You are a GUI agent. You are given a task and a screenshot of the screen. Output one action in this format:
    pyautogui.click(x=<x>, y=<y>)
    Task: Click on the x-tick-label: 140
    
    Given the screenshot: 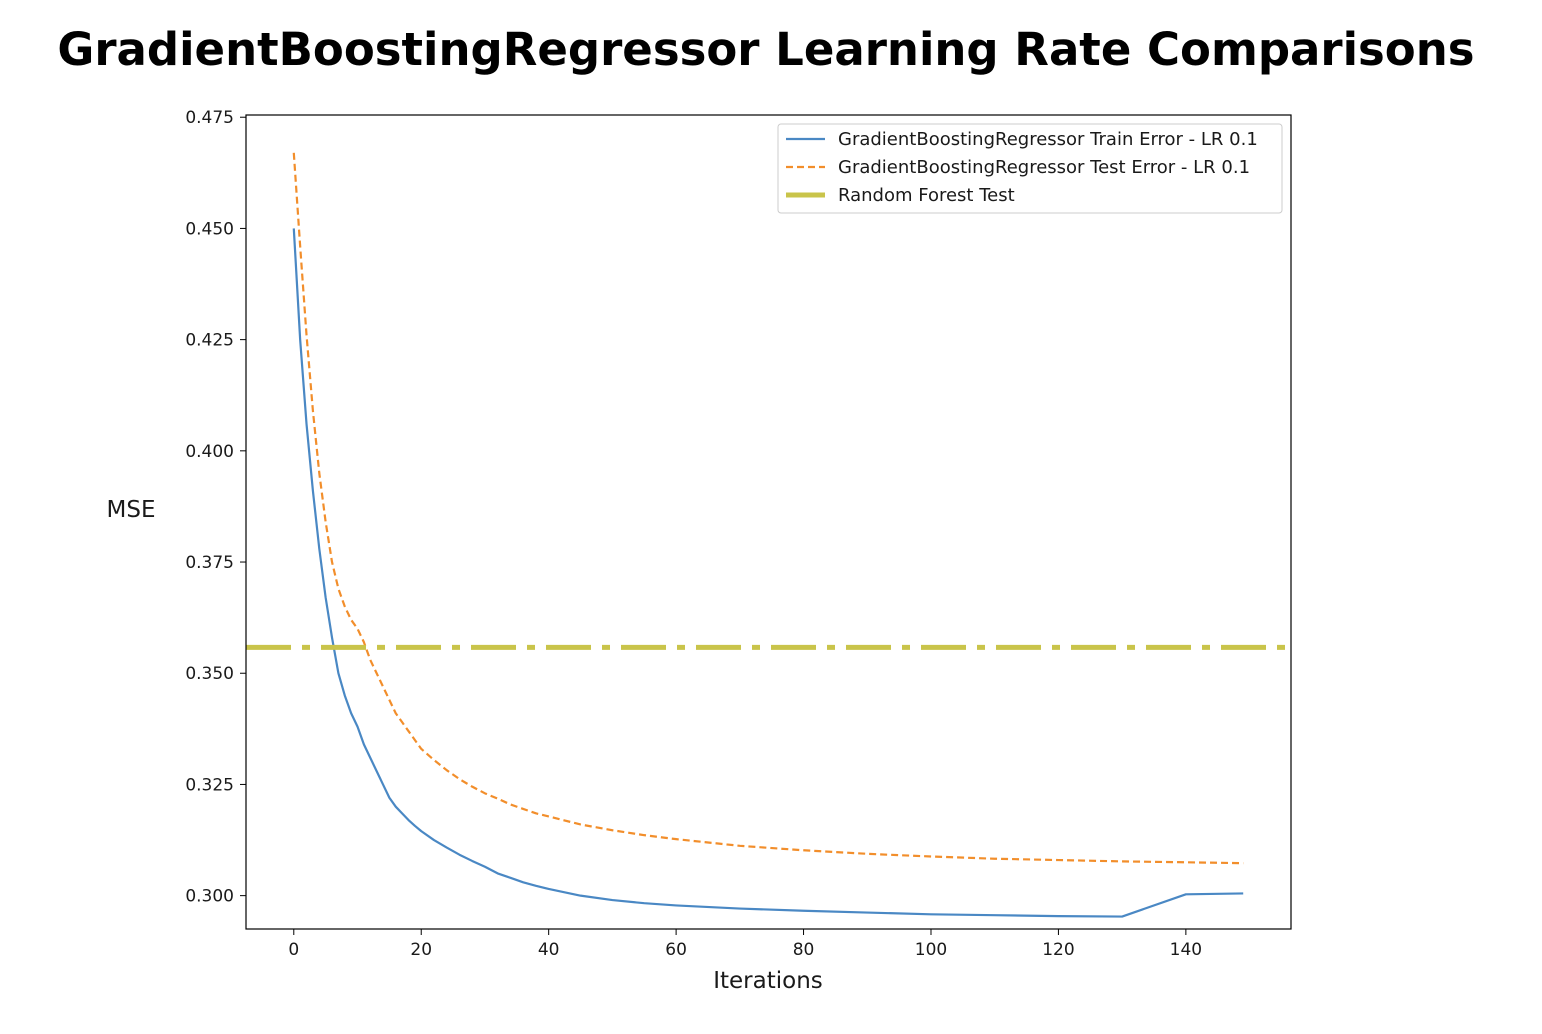 What is the action you would take?
    pyautogui.click(x=1186, y=950)
    